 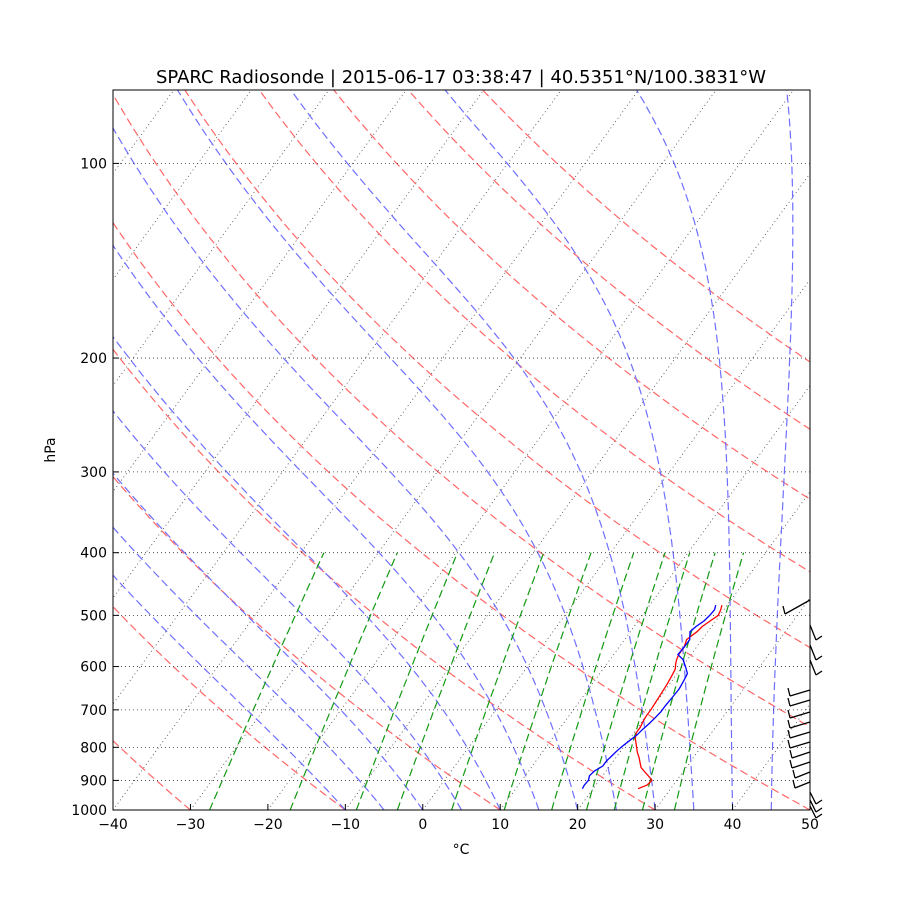 What do you see at coordinates (95, 487) in the screenshot?
I see `y-axis-ticks: 100 200 300 400 500 600 700 800 900 1000` at bounding box center [95, 487].